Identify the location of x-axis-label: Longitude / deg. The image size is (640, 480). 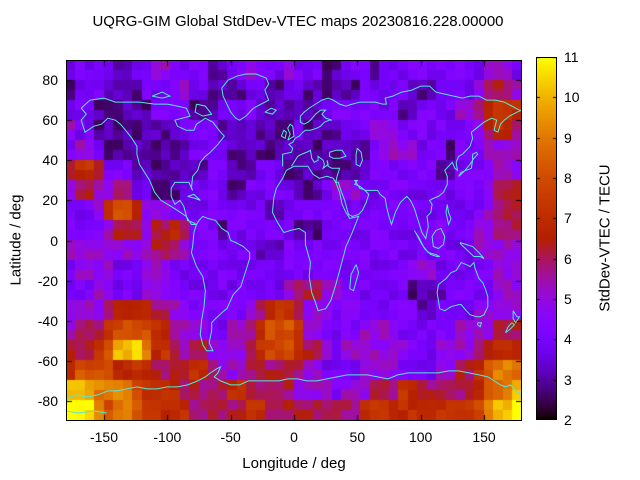
(294, 463).